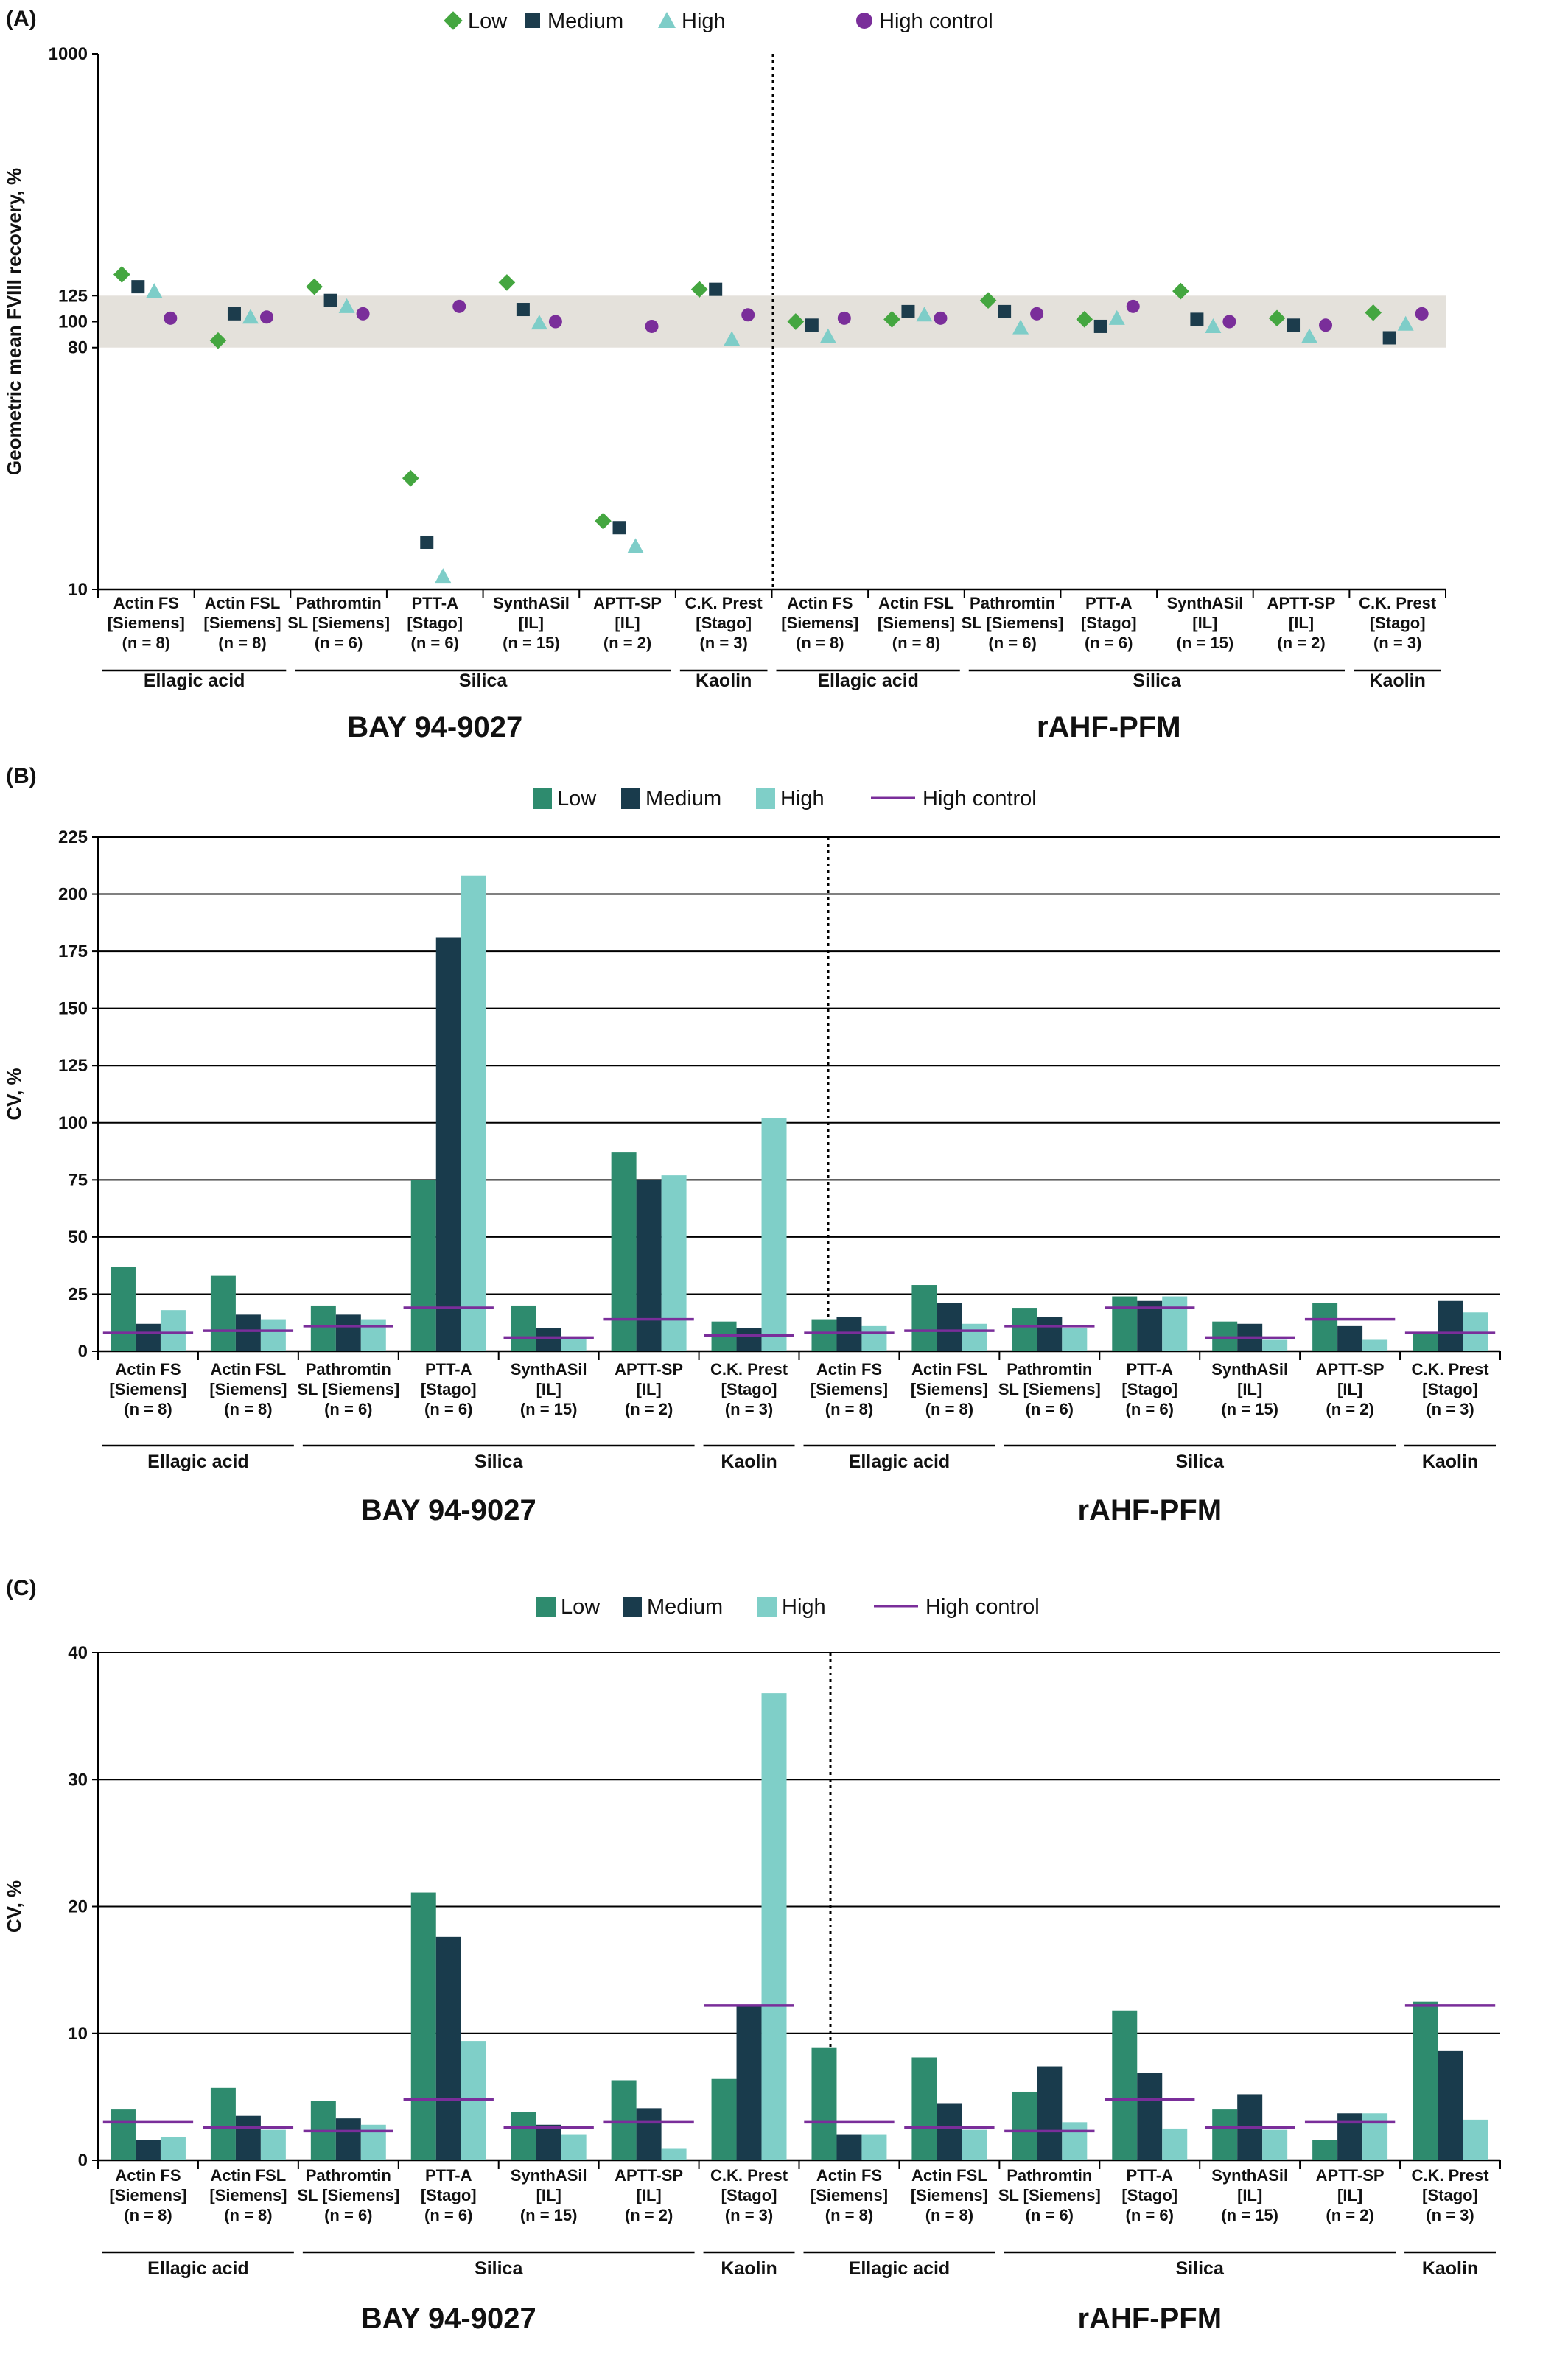  Describe the element at coordinates (73, 296) in the screenshot. I see `y-tick-label: 125` at that location.